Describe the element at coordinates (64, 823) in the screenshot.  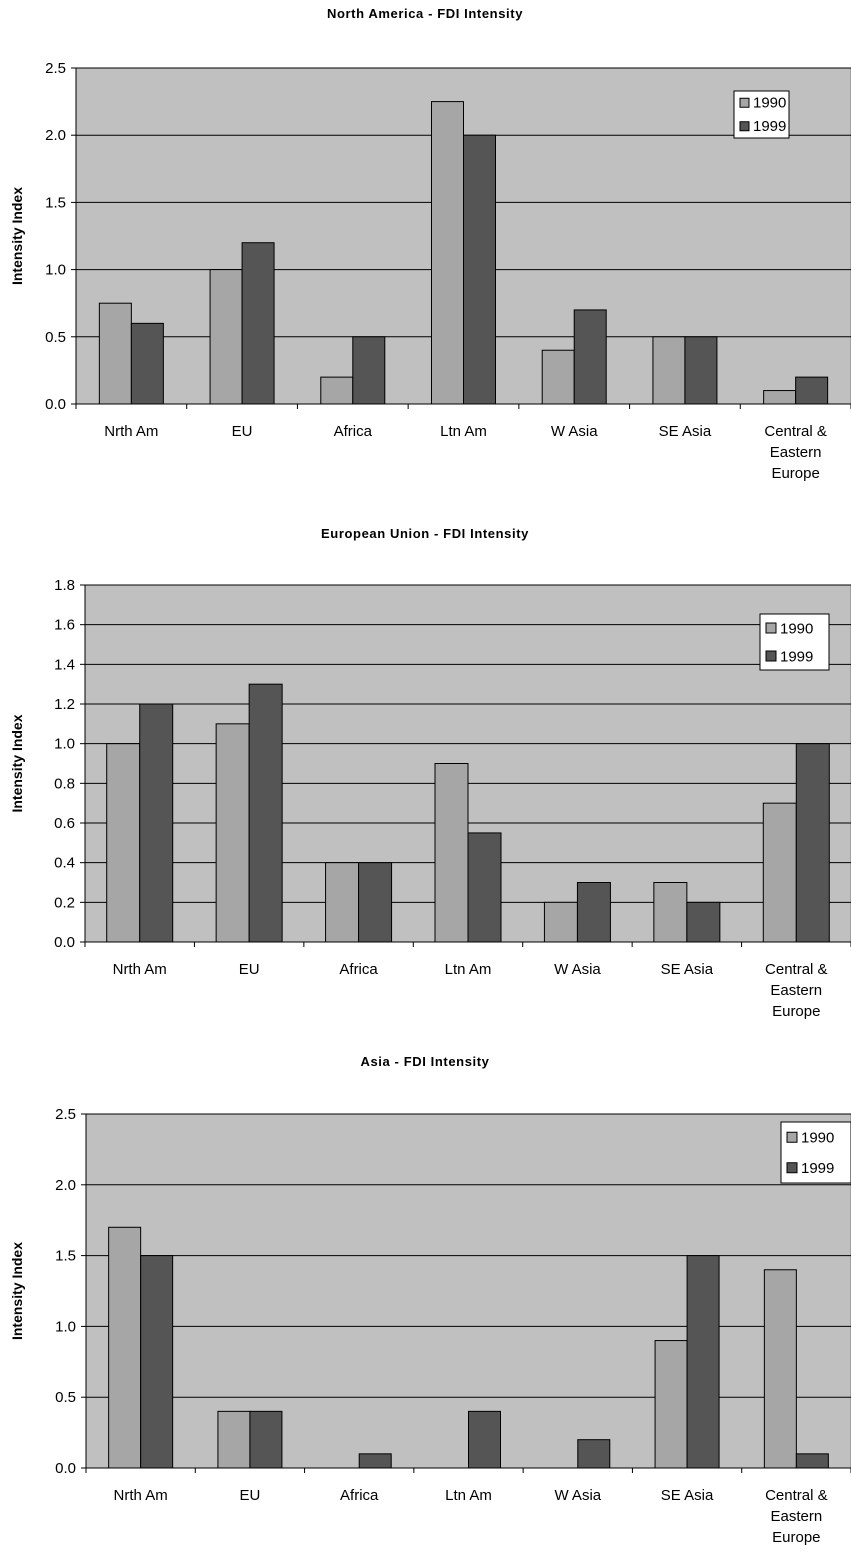
I see `y-tick-label: 0.6` at that location.